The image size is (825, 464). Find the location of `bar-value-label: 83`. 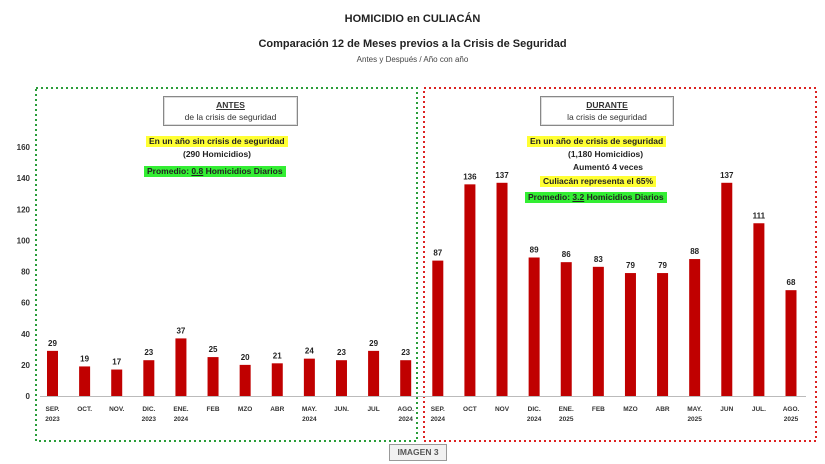

bar-value-label: 83 is located at coordinates (598, 259).